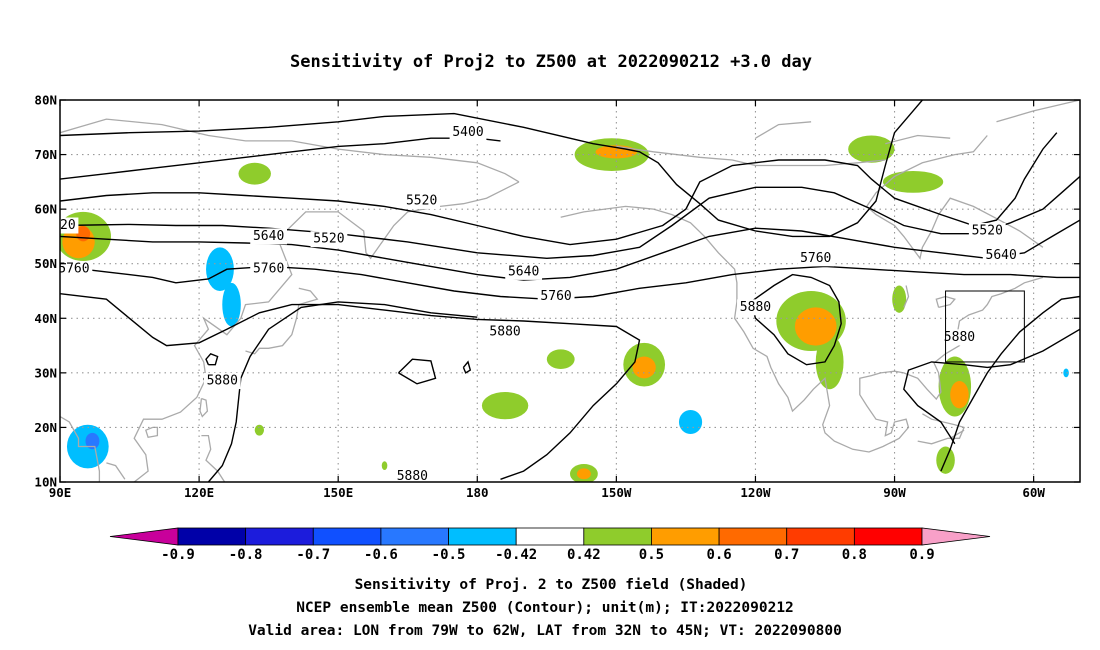 This screenshot has height=650, width=1100. What do you see at coordinates (45, 427) in the screenshot?
I see `y-tick-label-1: 20N` at bounding box center [45, 427].